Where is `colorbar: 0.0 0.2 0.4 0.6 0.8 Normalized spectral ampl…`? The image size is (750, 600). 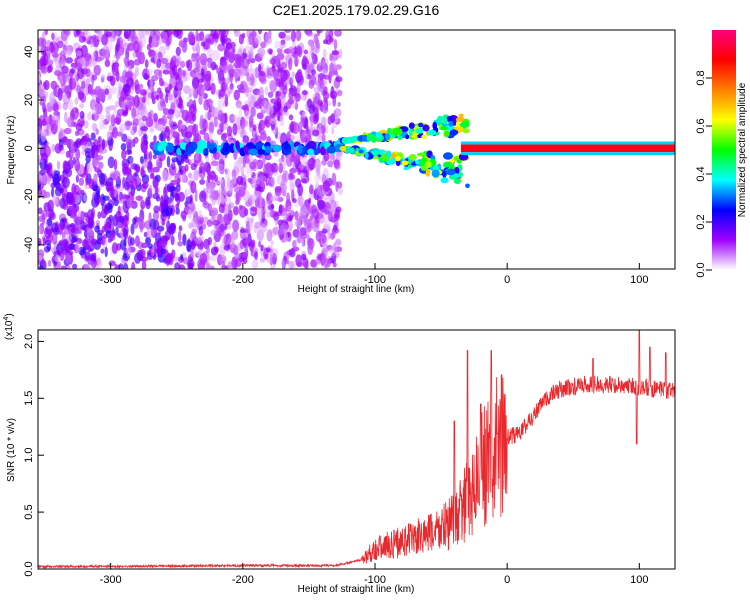 colorbar: 0.0 0.2 0.4 0.6 0.8 Normalized spectral ampl… is located at coordinates (721, 154).